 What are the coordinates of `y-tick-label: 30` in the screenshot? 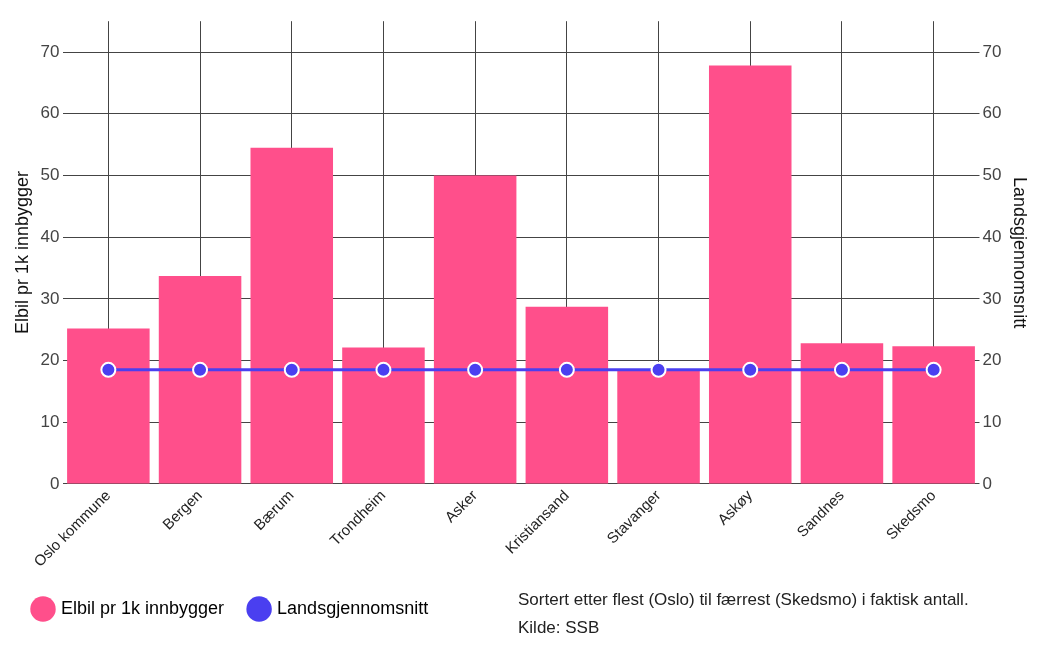 It's located at (50, 298).